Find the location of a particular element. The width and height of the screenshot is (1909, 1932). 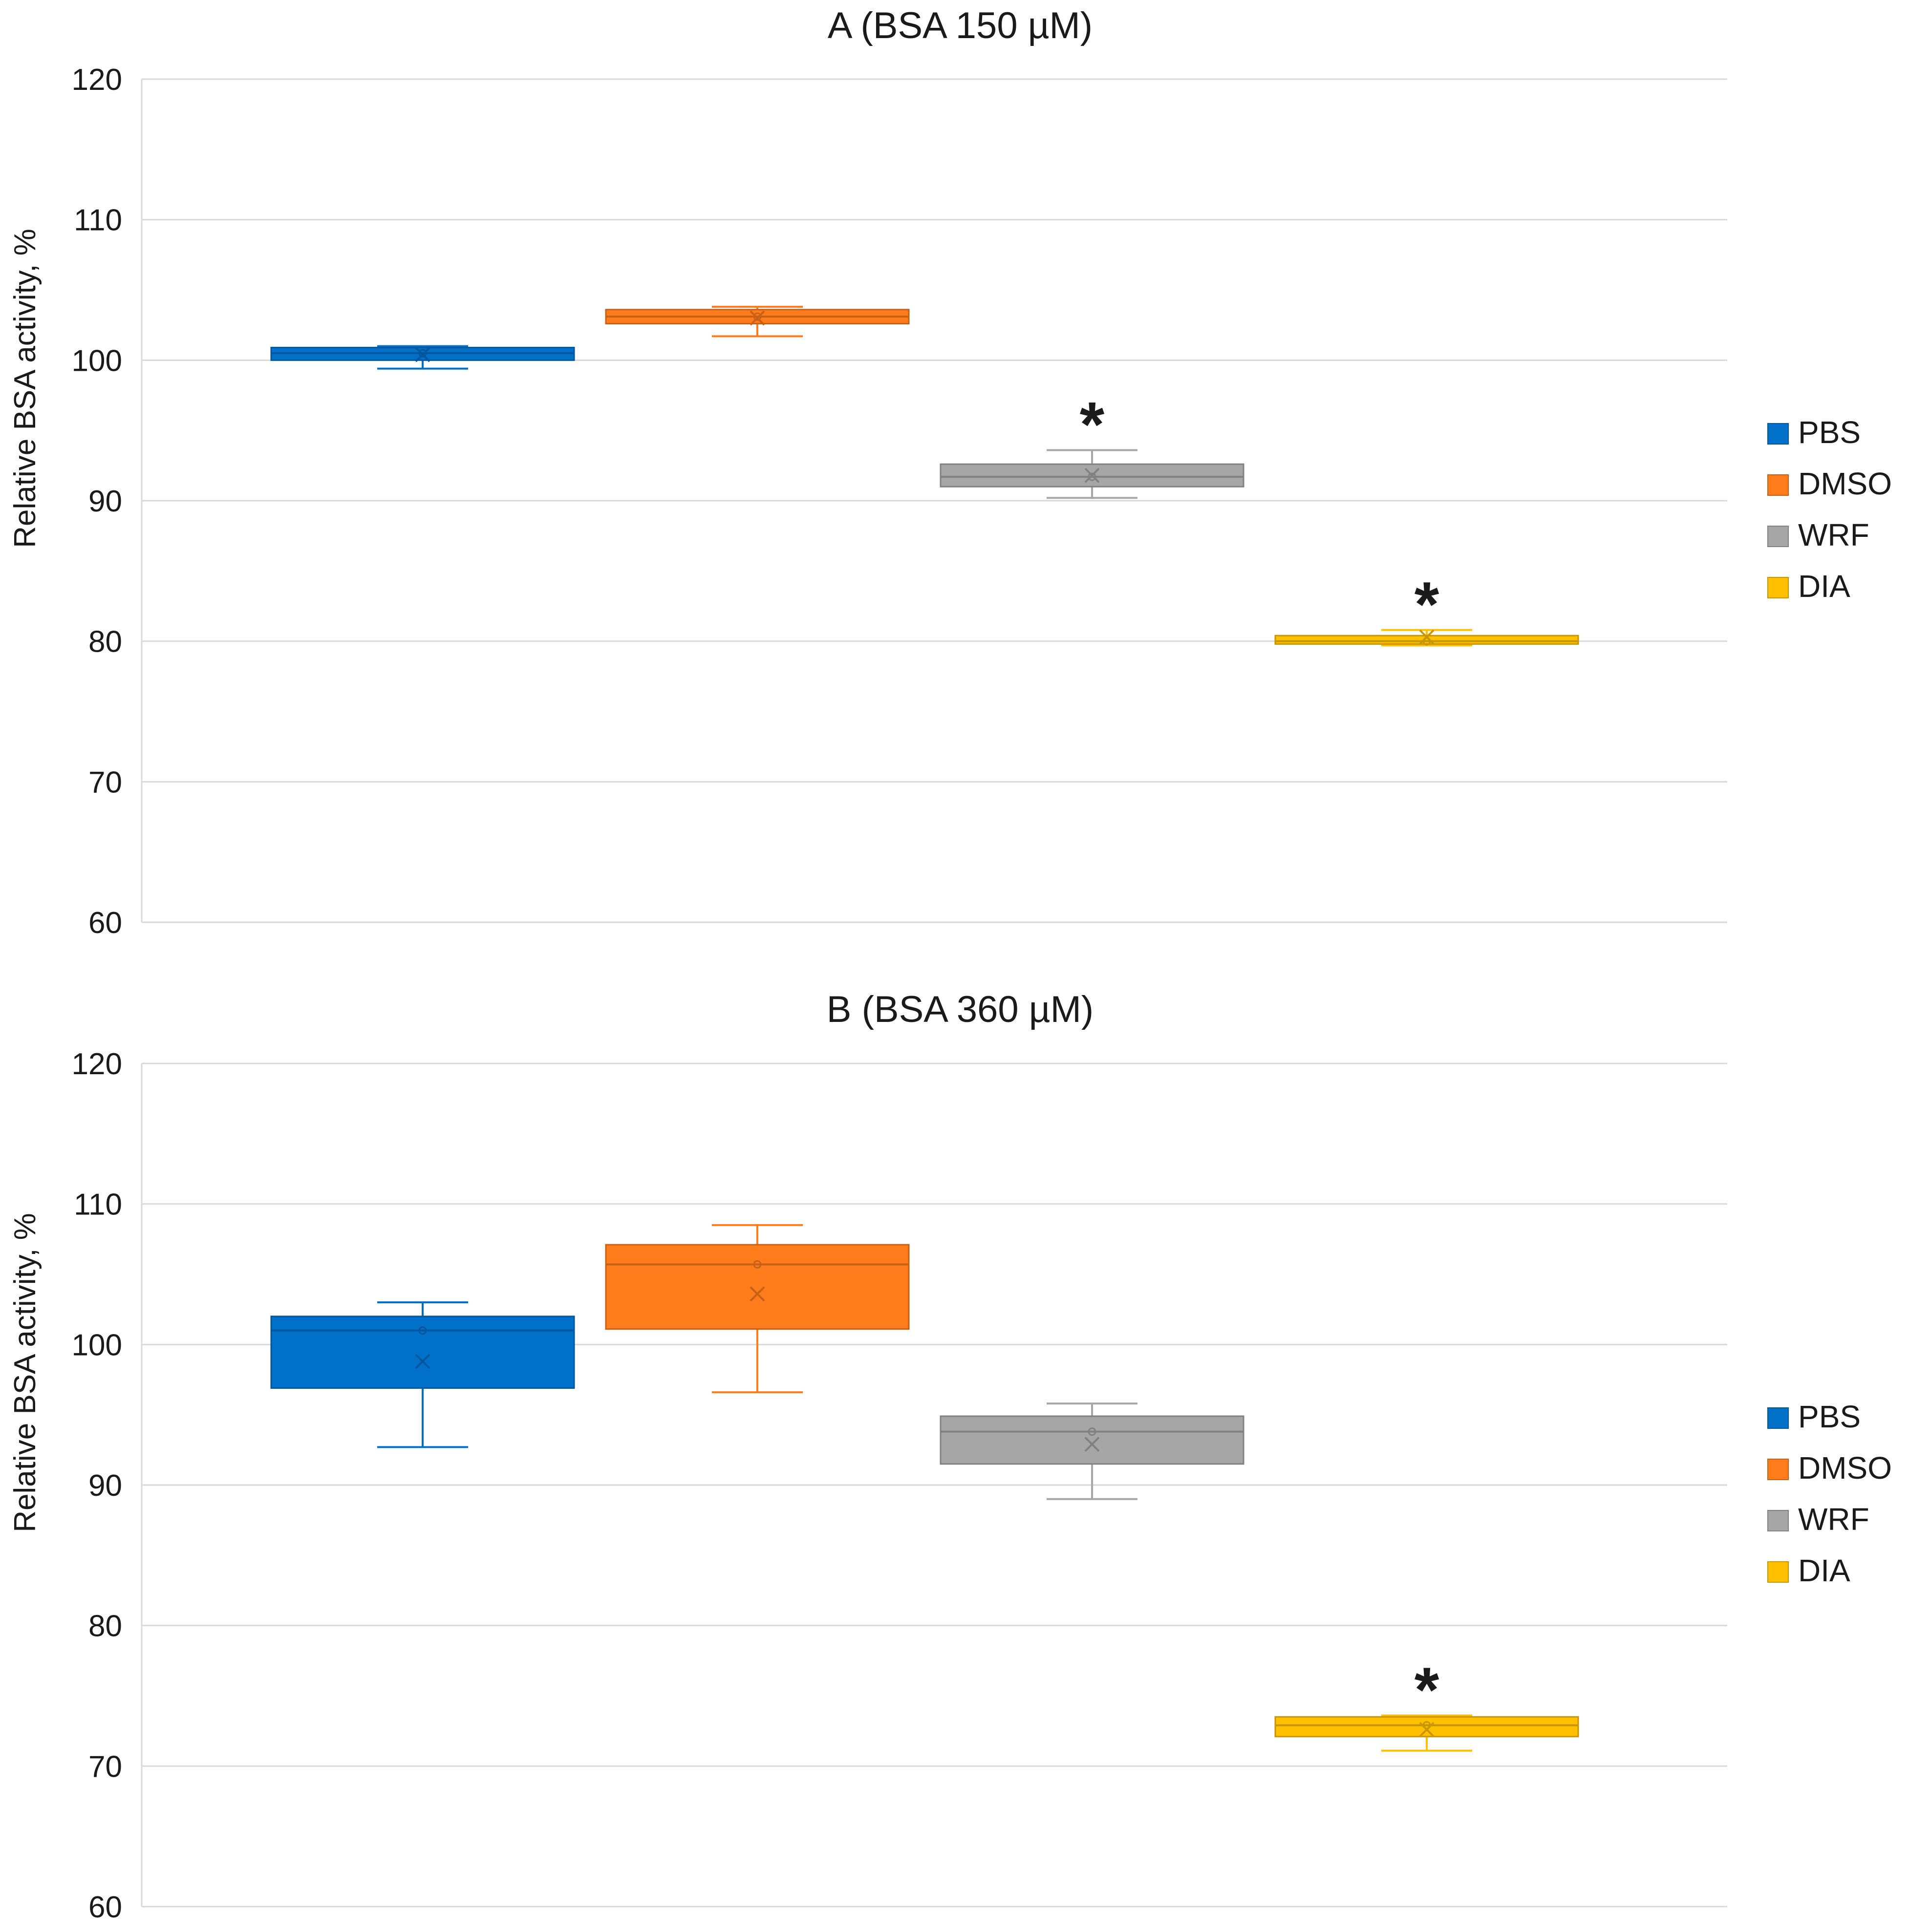

box-wrf: * is located at coordinates (1092, 443).